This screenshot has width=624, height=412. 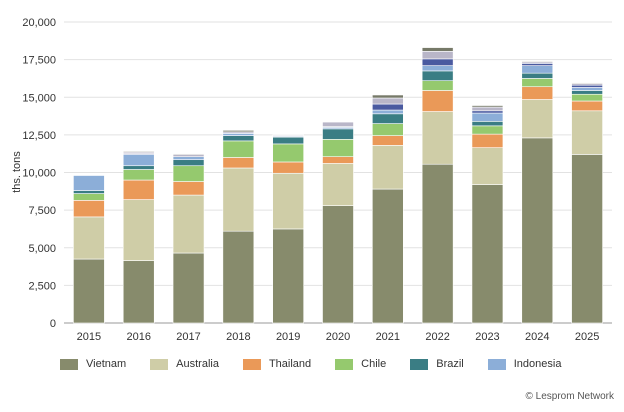 I want to click on bar-segment-2017-indonesia, so click(x=188, y=158).